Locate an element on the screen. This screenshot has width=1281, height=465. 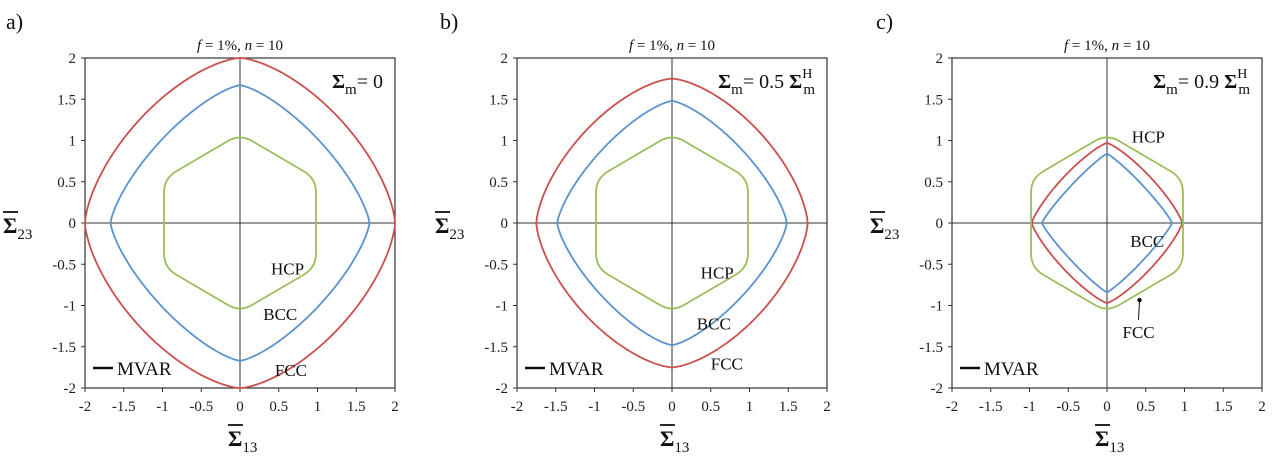
panel-letter: a) is located at coordinates (14, 21).